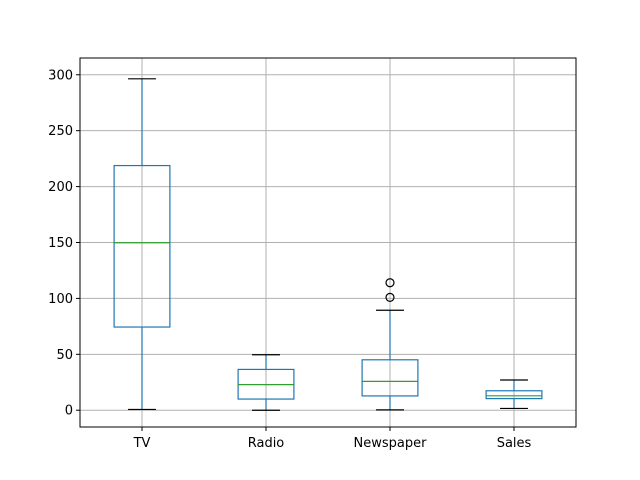 The image size is (640, 480). What do you see at coordinates (266, 443) in the screenshot?
I see `x-tick-label-radio: Radio` at bounding box center [266, 443].